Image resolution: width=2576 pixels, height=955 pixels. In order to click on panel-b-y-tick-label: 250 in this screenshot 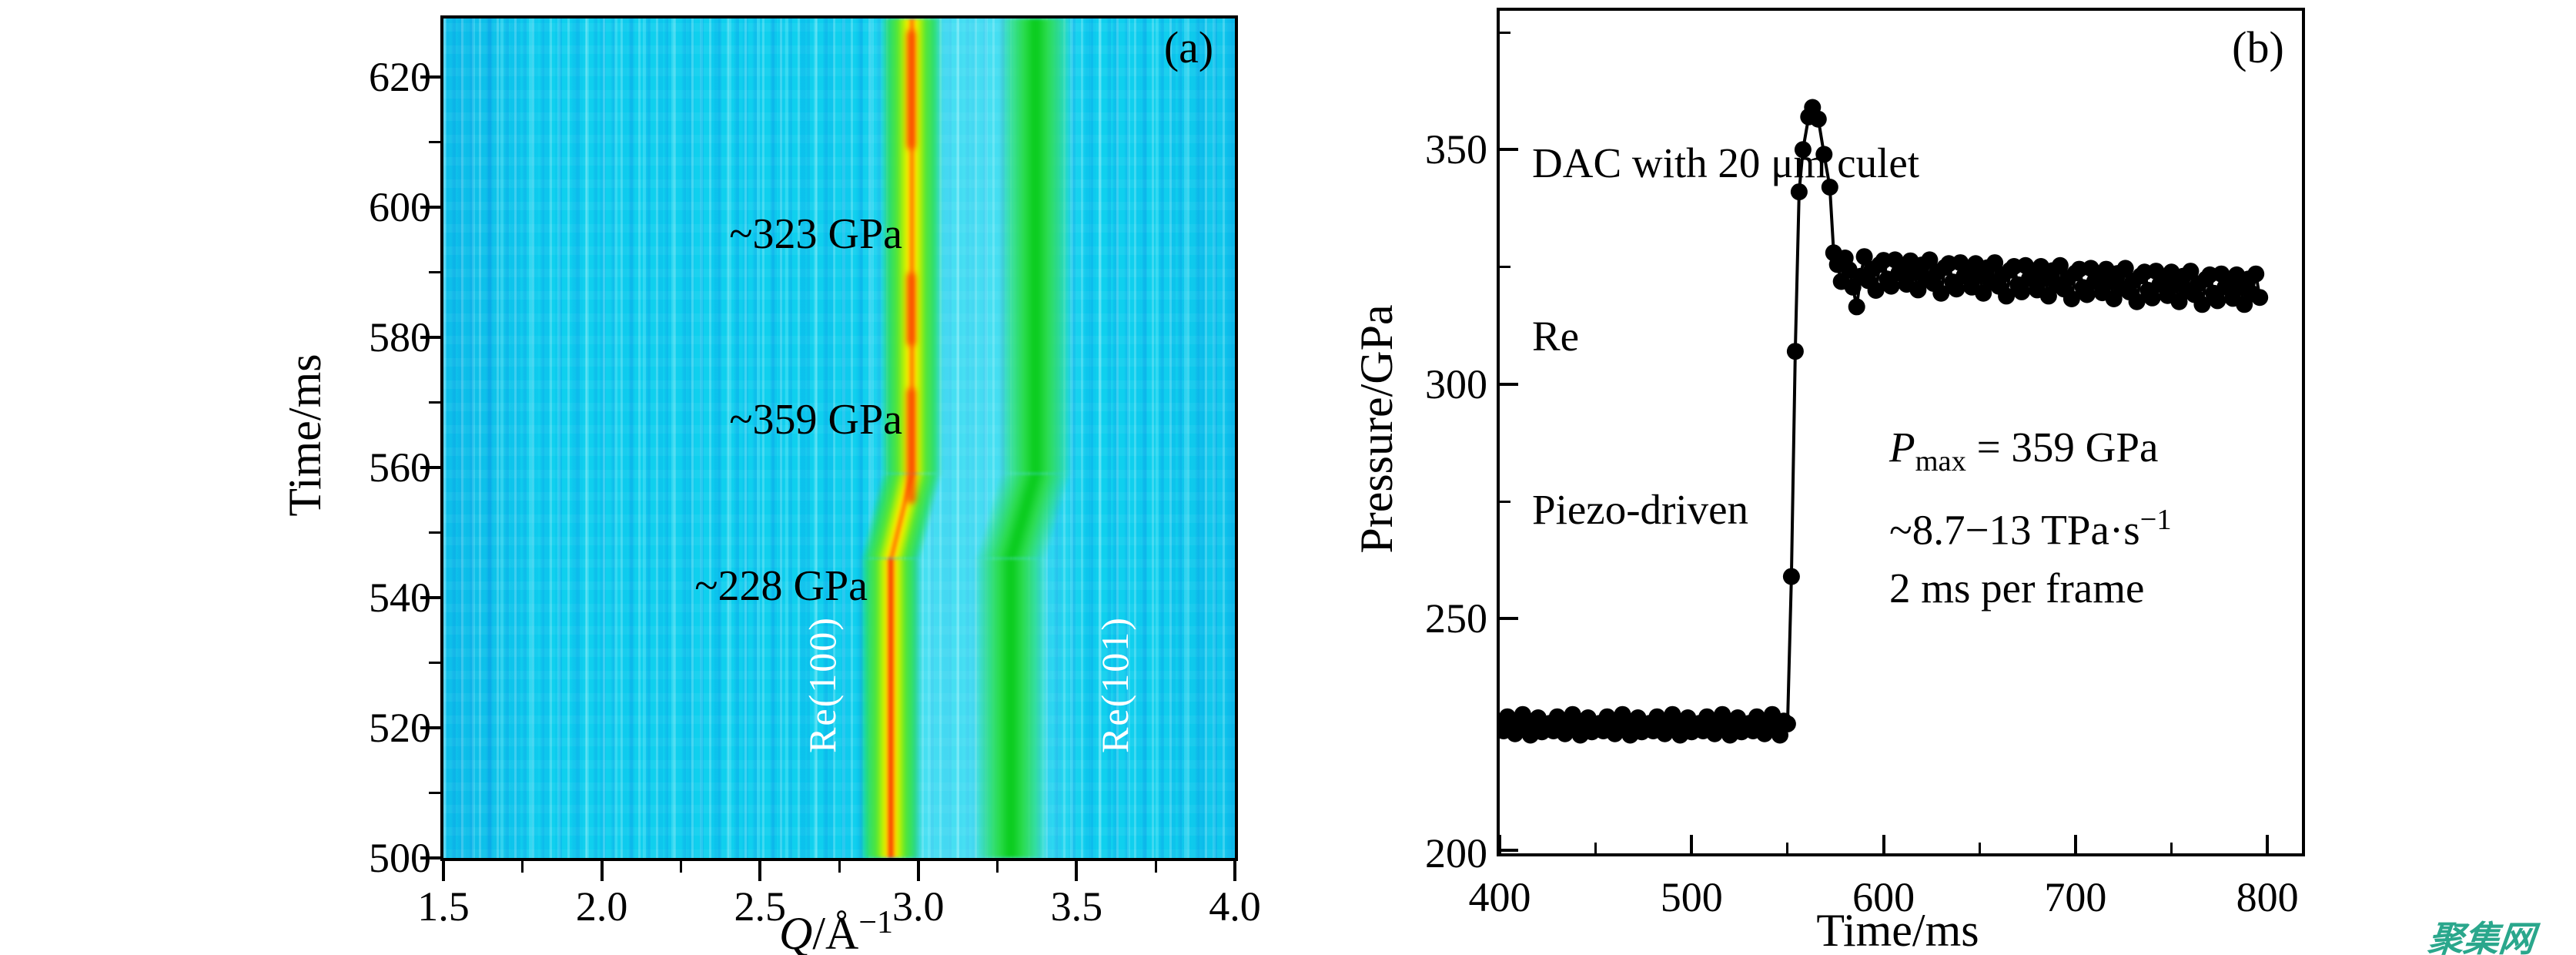, I will do `click(1456, 618)`.